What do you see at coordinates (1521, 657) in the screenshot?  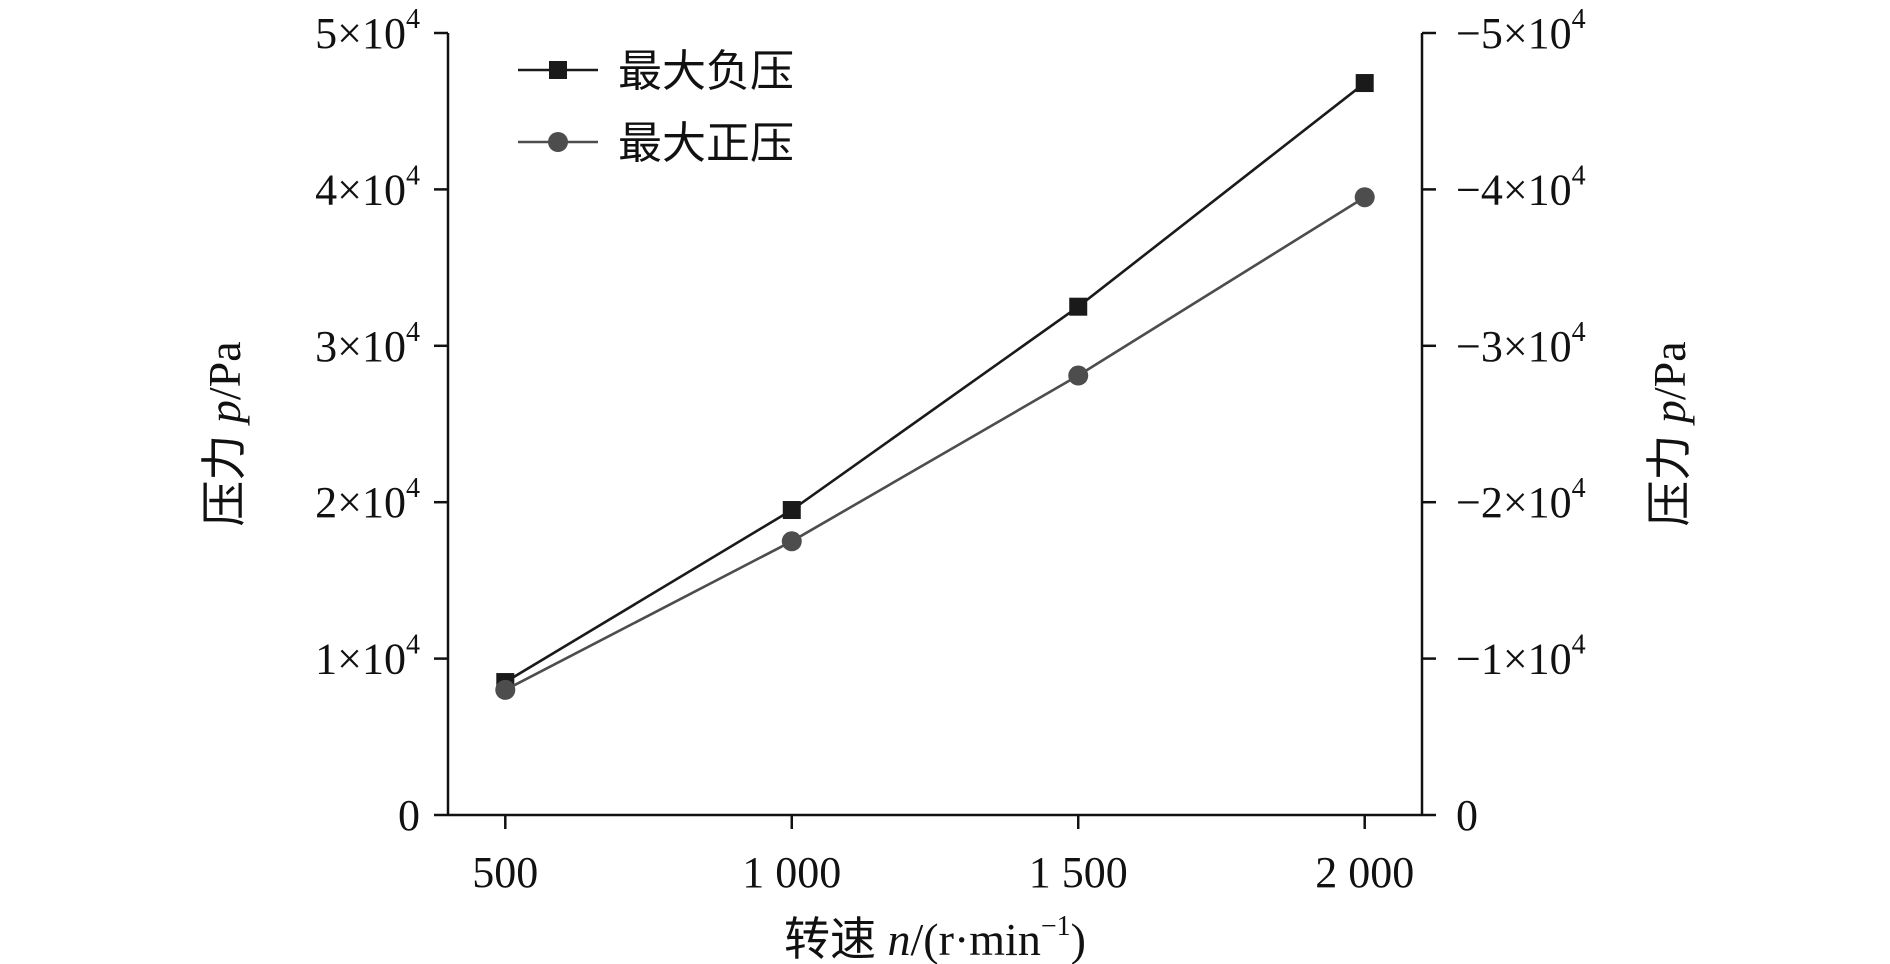 I see `right-y-tick-label: −1×10⁴` at bounding box center [1521, 657].